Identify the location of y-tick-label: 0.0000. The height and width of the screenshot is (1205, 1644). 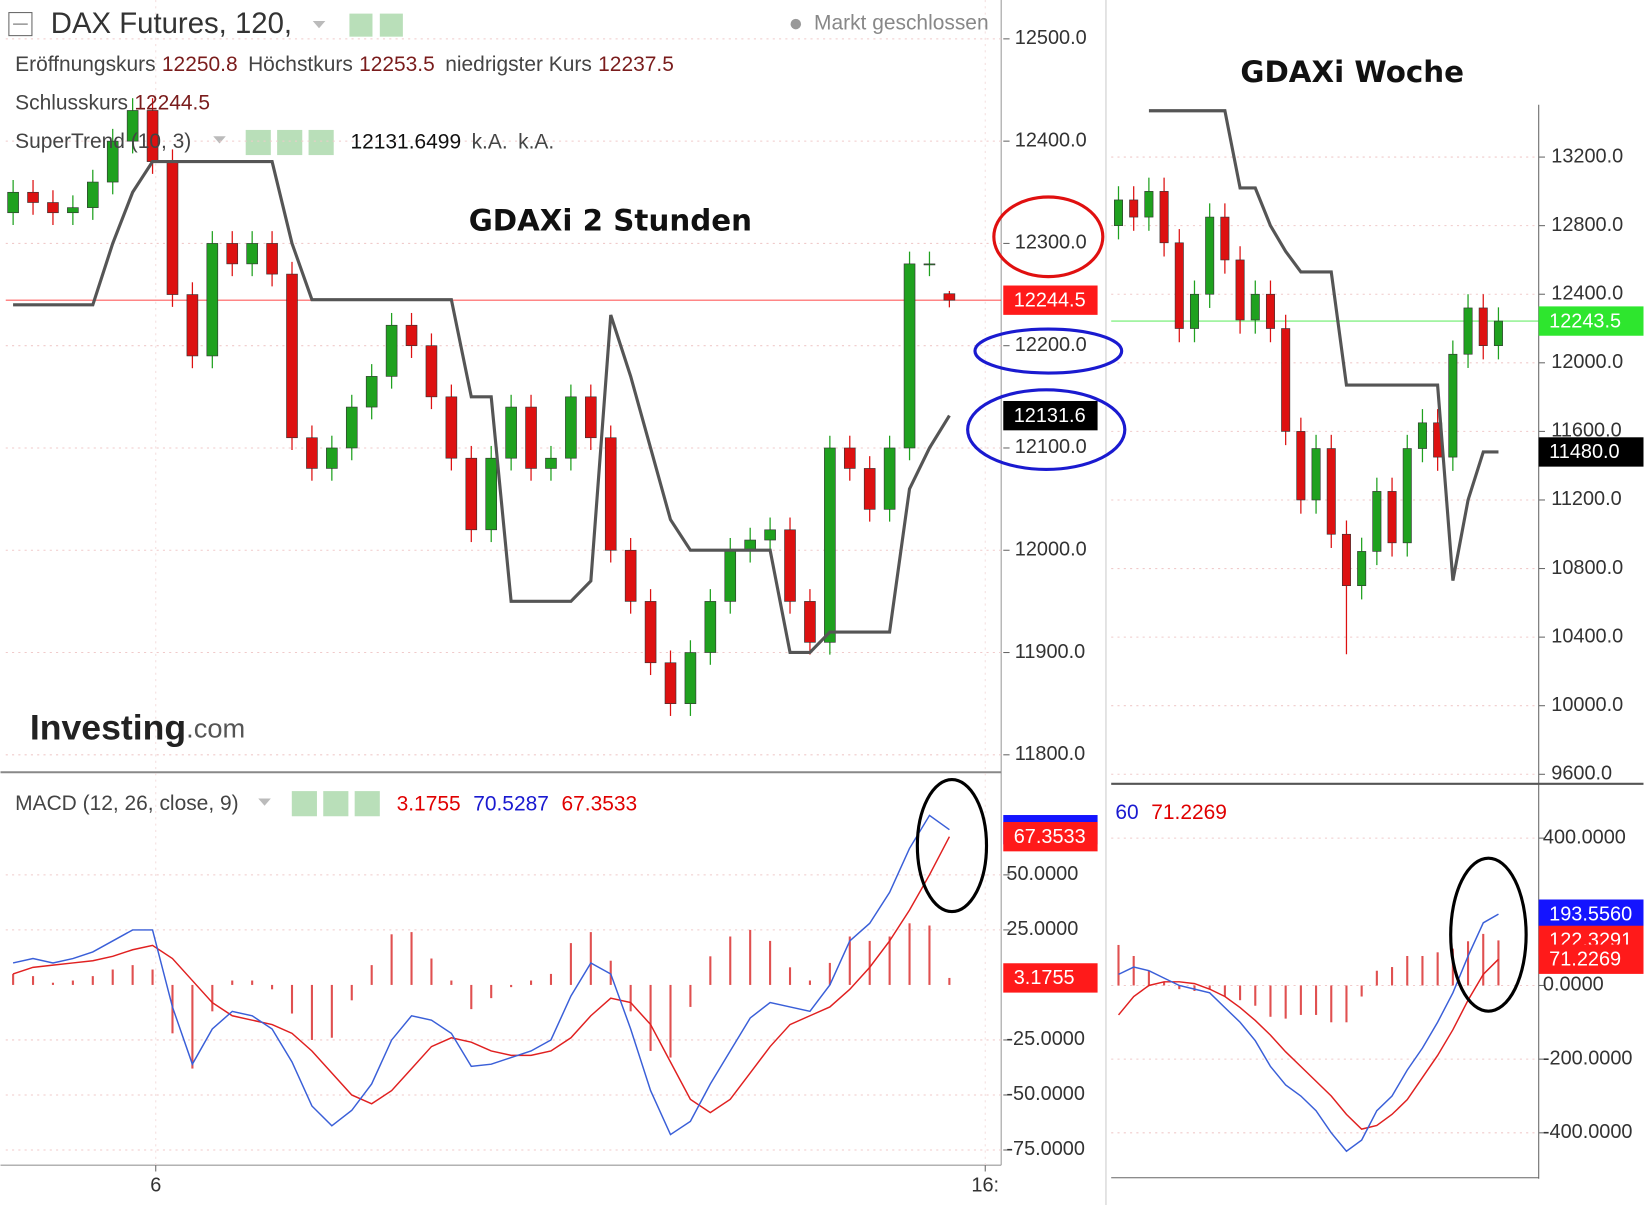
(1573, 985).